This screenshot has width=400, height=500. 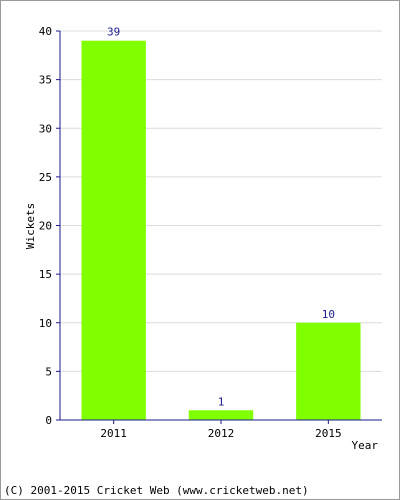 What do you see at coordinates (365, 445) in the screenshot?
I see `x-axis-title: Year` at bounding box center [365, 445].